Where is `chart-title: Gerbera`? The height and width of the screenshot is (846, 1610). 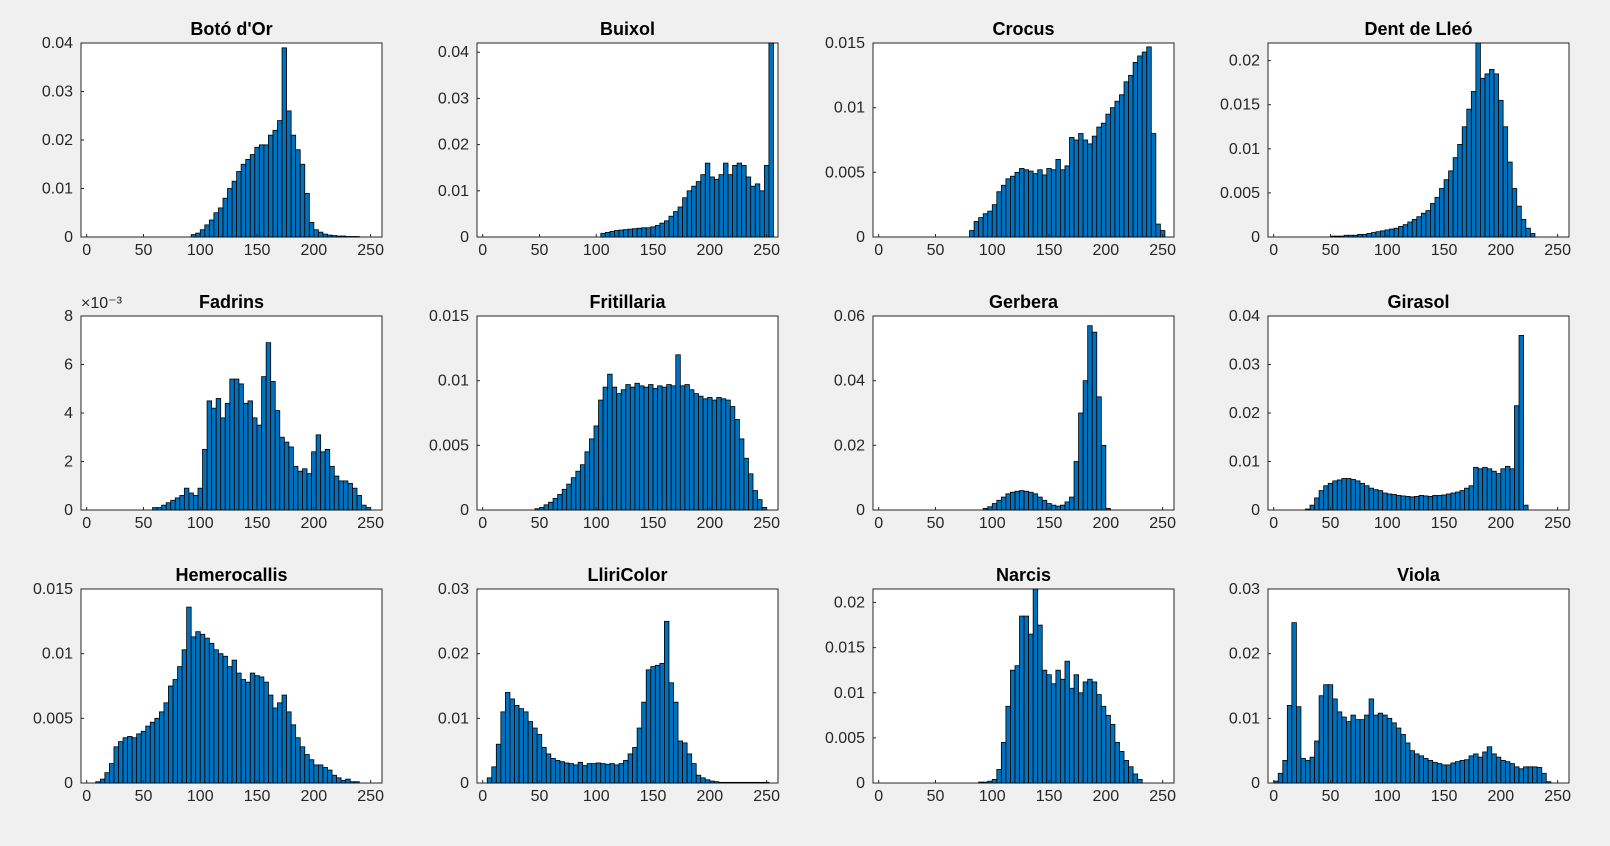 chart-title: Gerbera is located at coordinates (1024, 302).